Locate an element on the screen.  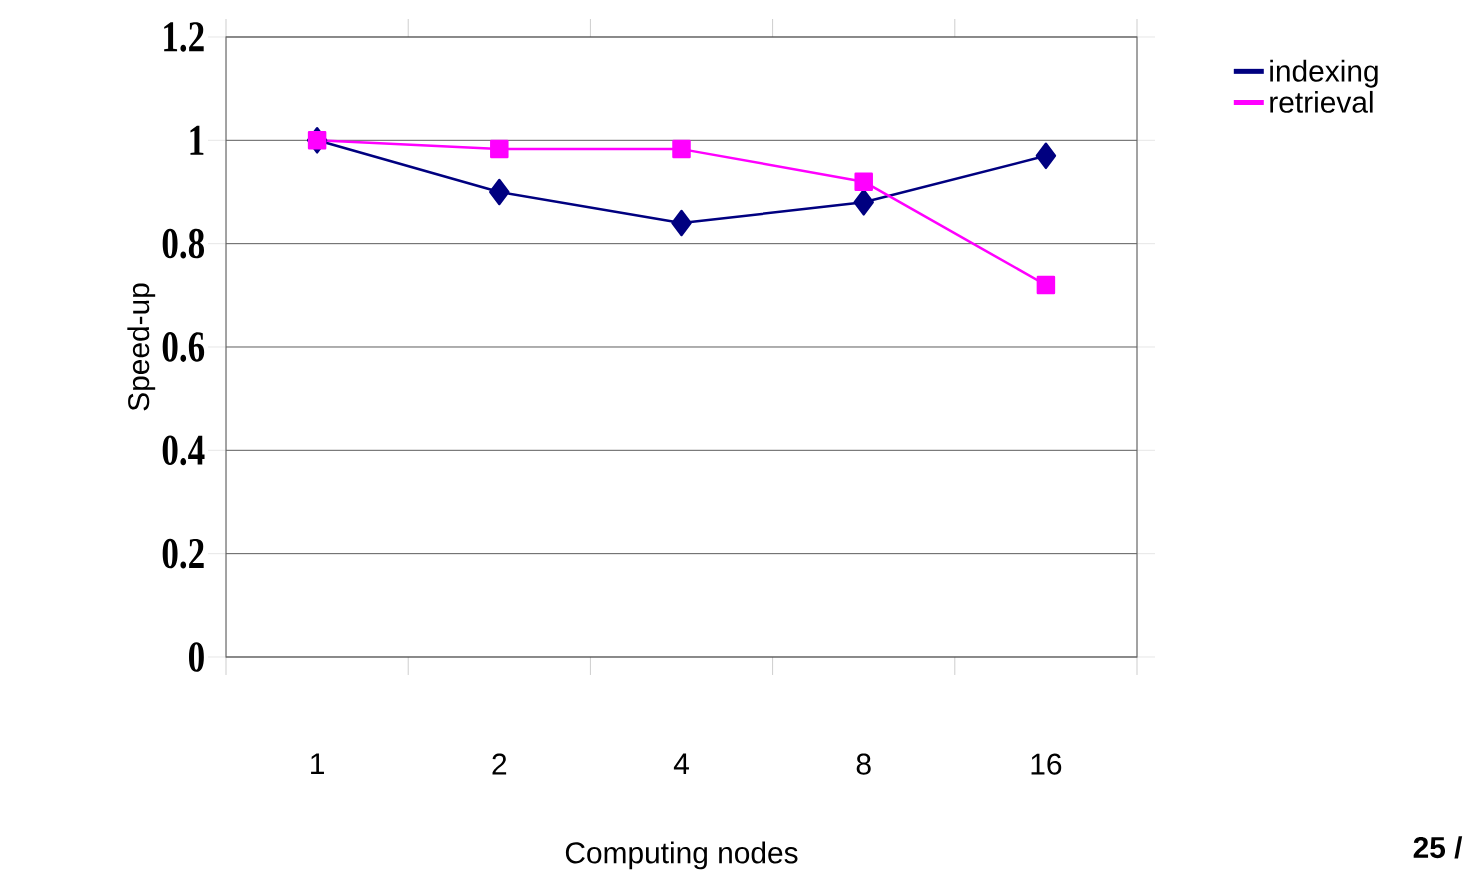
legend-label: indexing is located at coordinates (1324, 73).